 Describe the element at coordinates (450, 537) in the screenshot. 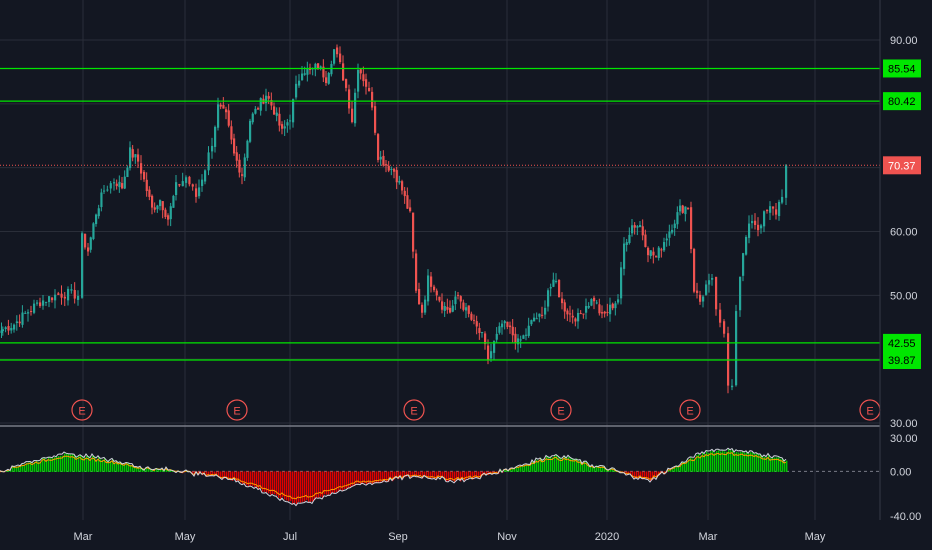

I see `time-axis: Mar May Jul Sep Nov 2020 Mar May` at that location.